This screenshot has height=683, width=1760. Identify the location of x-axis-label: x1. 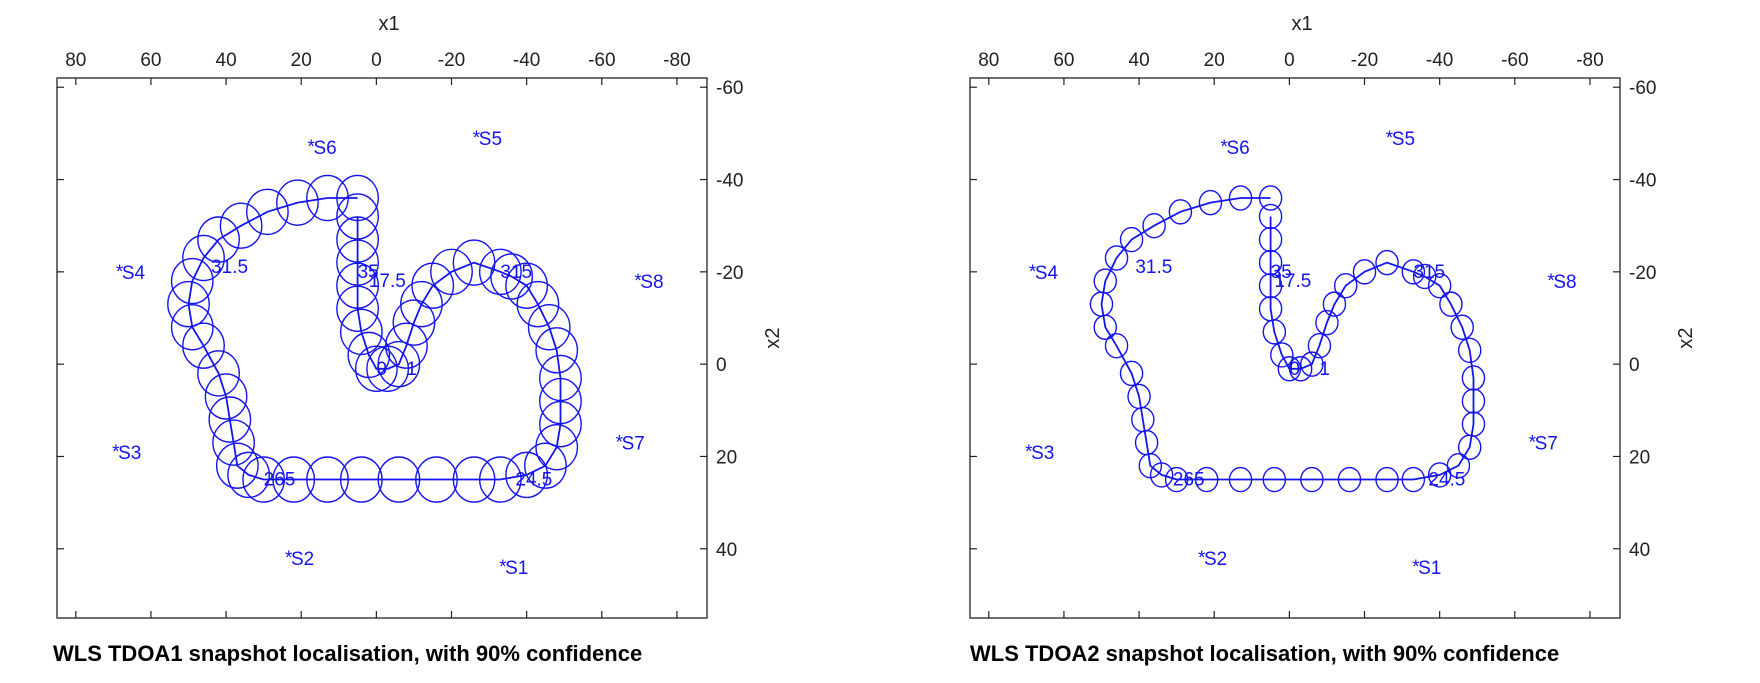
(1301, 24).